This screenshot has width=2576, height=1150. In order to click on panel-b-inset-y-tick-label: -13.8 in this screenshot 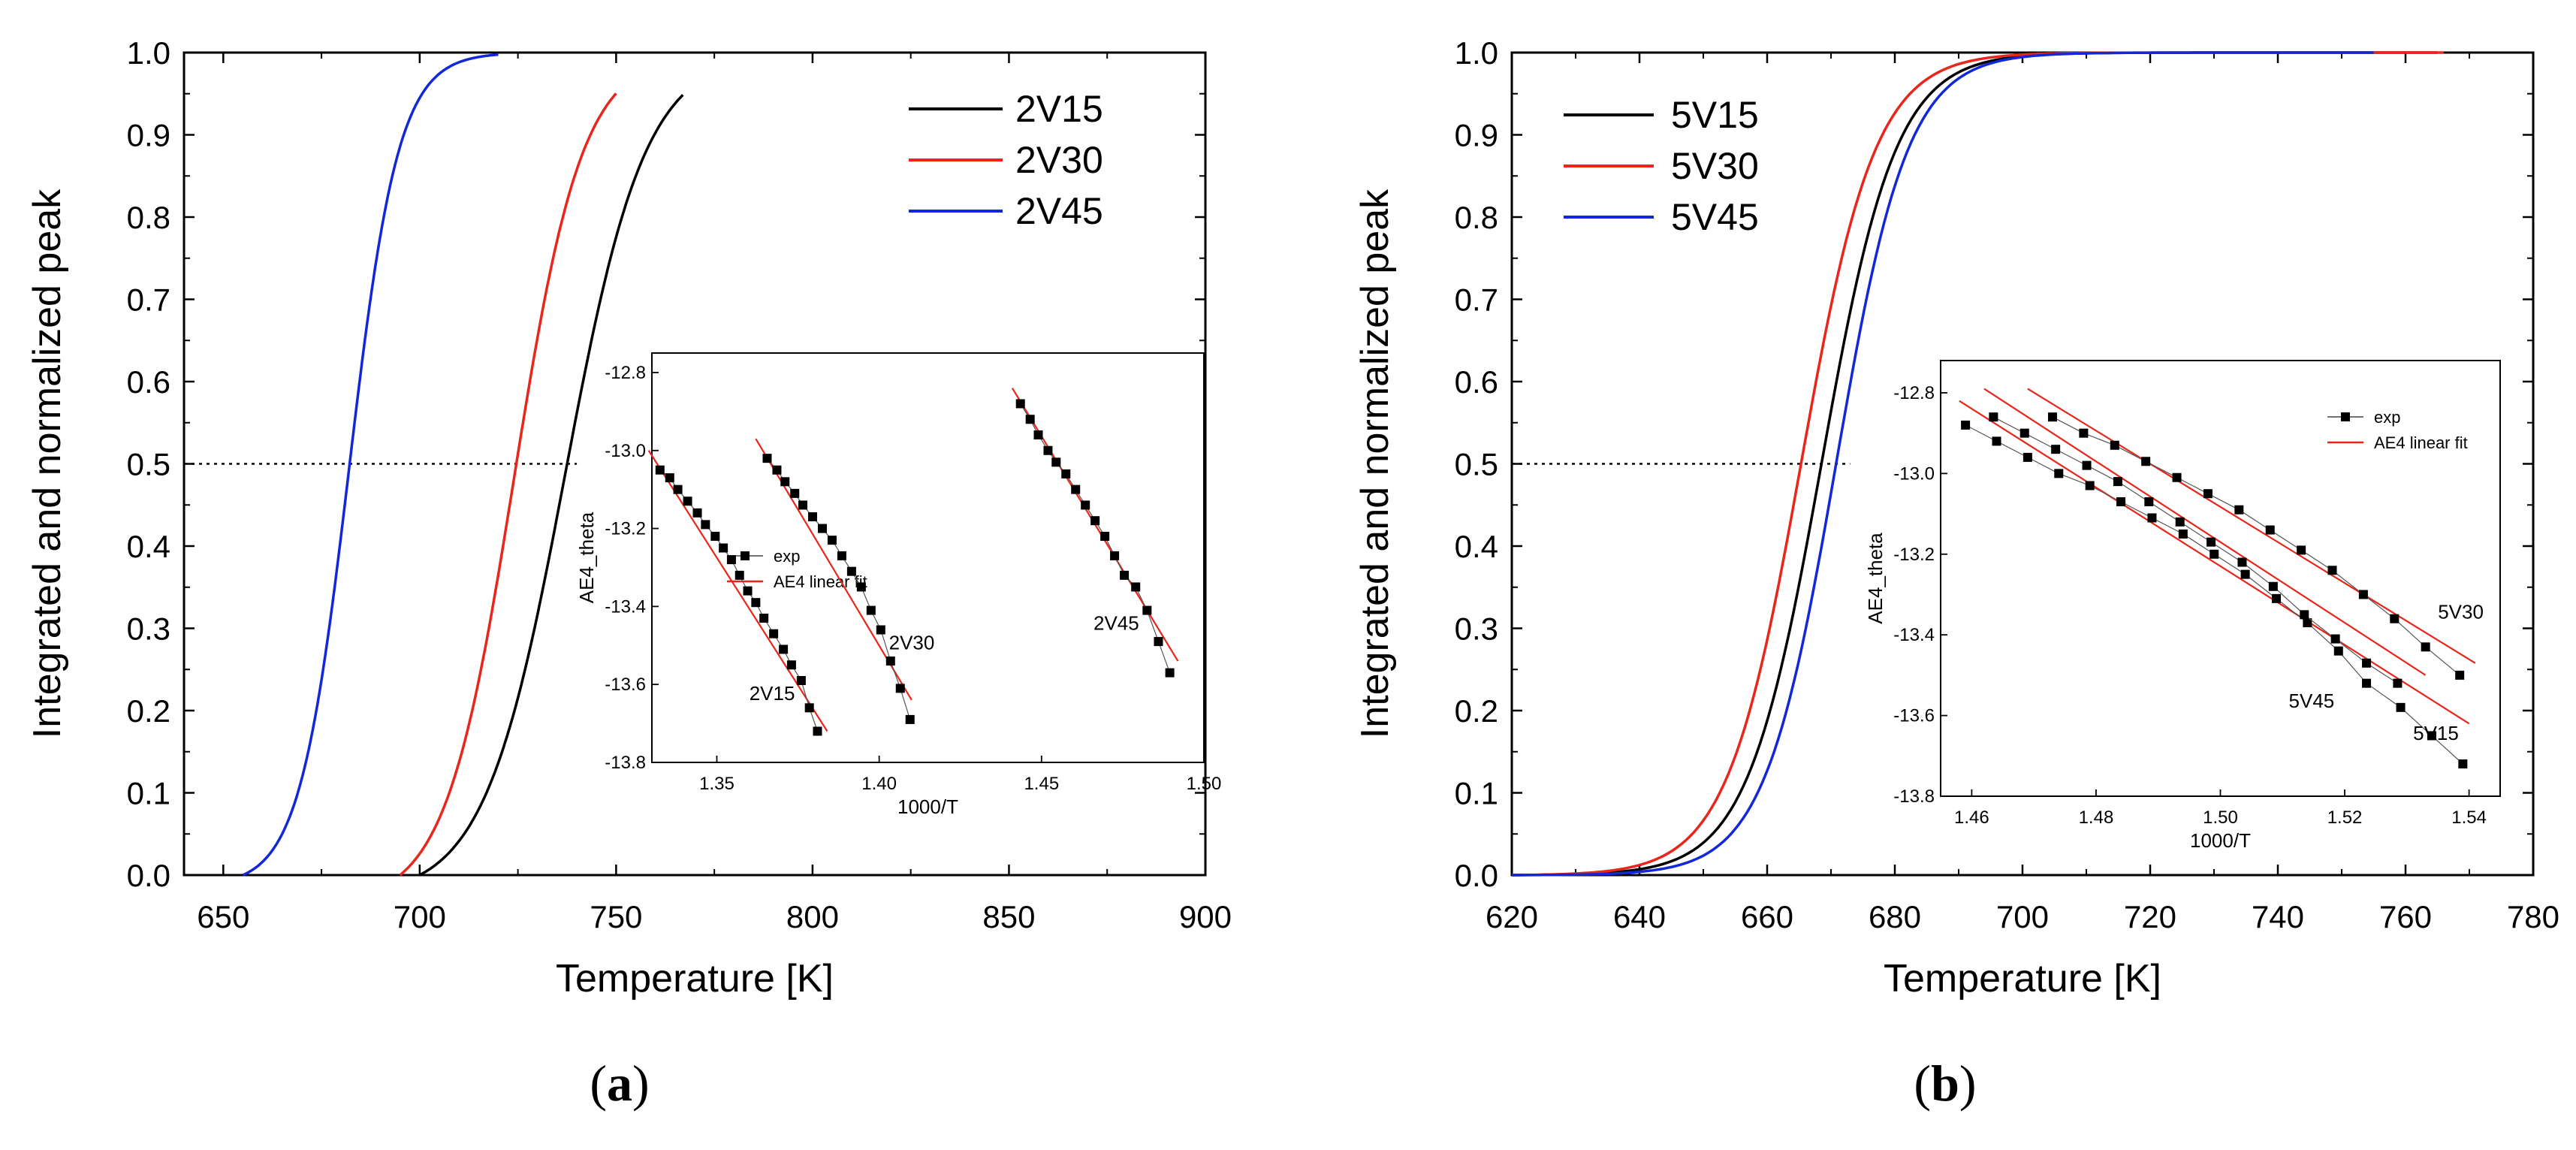, I will do `click(1914, 797)`.